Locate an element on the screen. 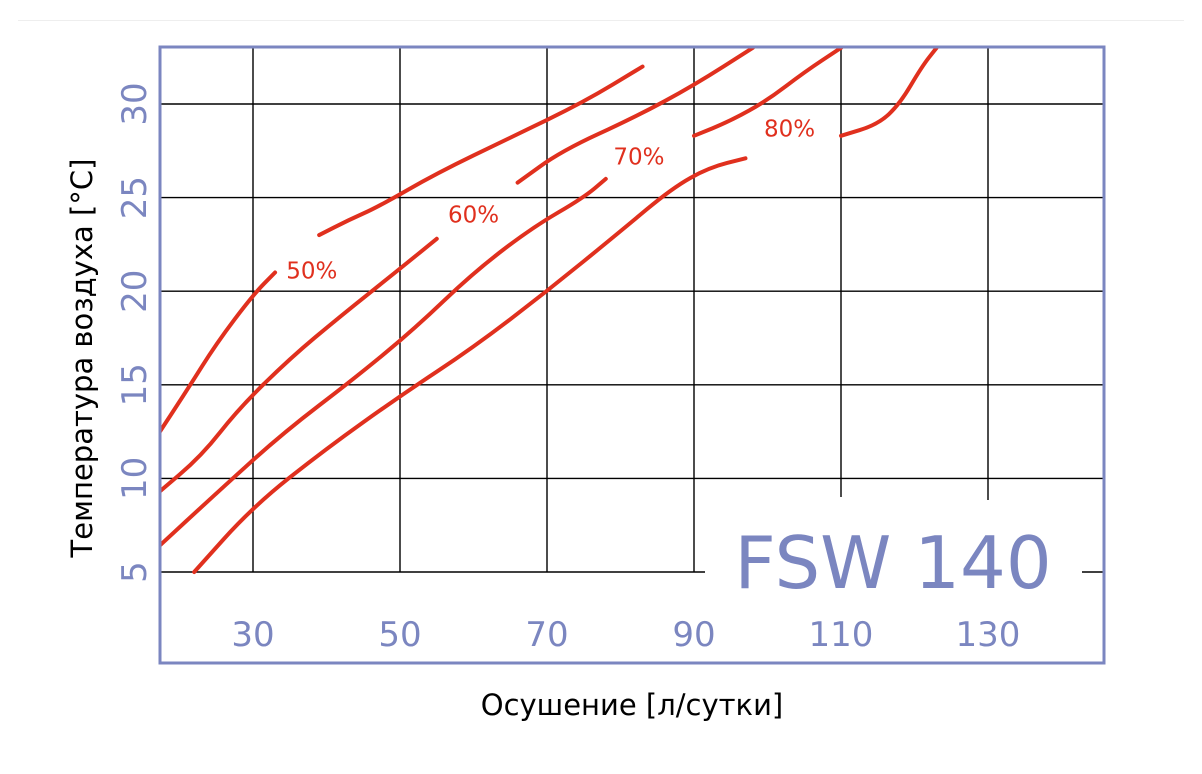 This screenshot has height=774, width=1202. series-label-50pct: 50% is located at coordinates (311, 272).